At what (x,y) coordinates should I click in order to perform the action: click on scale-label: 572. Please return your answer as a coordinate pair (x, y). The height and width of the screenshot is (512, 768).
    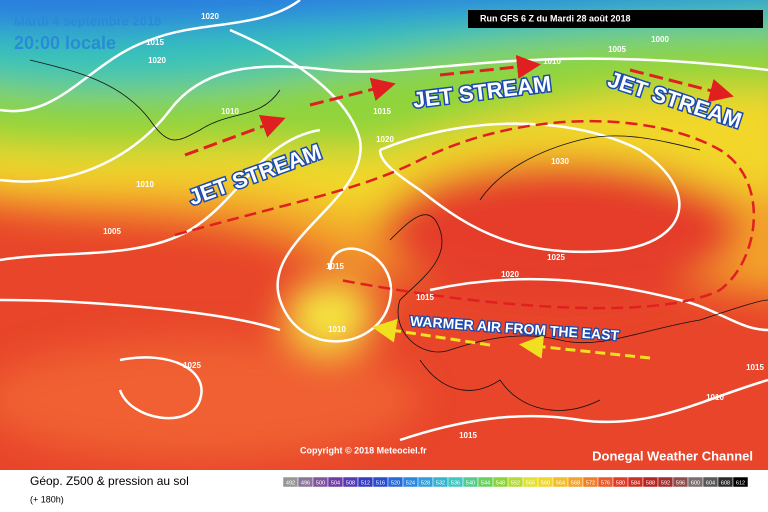
    Looking at the image, I should click on (590, 483).